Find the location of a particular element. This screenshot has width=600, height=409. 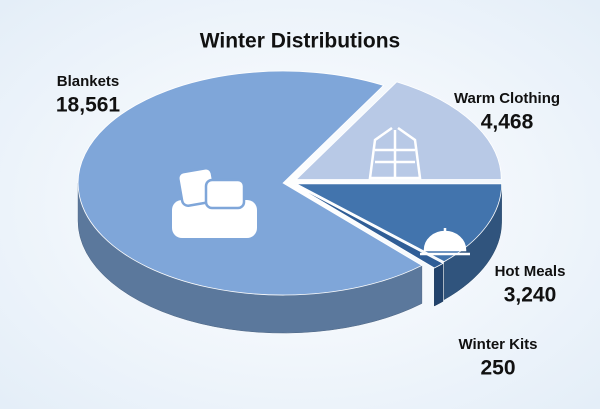

jacket-icon is located at coordinates (395, 153).